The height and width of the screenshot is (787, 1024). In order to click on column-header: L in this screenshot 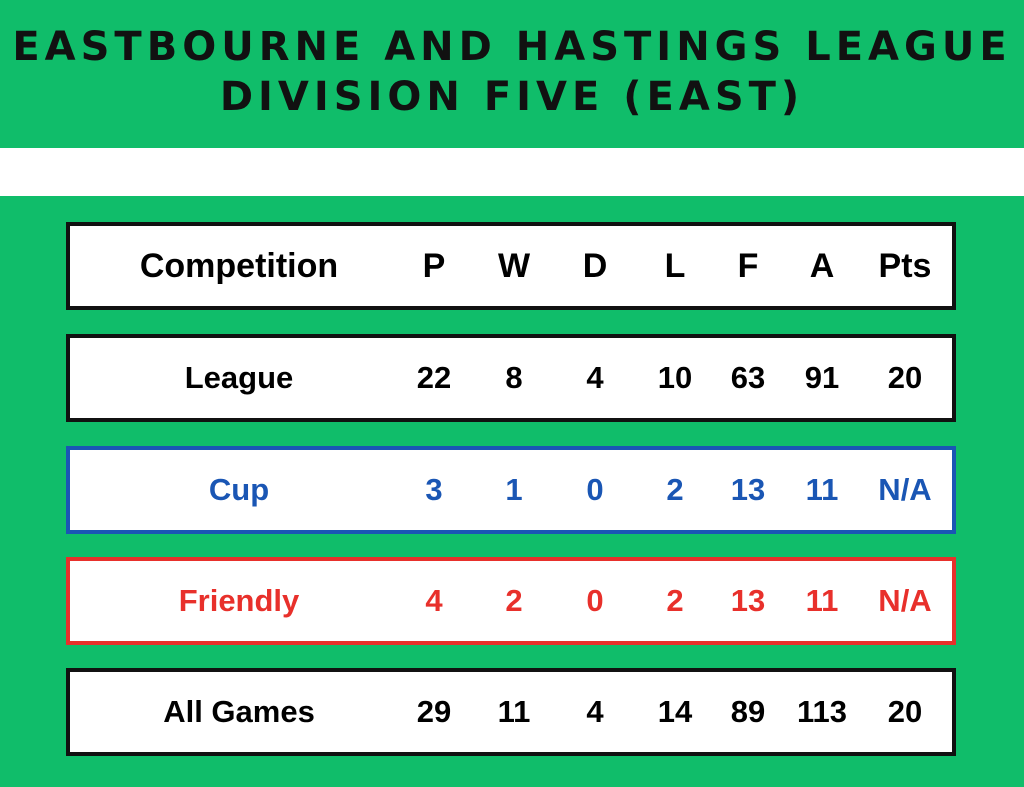, I will do `click(675, 266)`.